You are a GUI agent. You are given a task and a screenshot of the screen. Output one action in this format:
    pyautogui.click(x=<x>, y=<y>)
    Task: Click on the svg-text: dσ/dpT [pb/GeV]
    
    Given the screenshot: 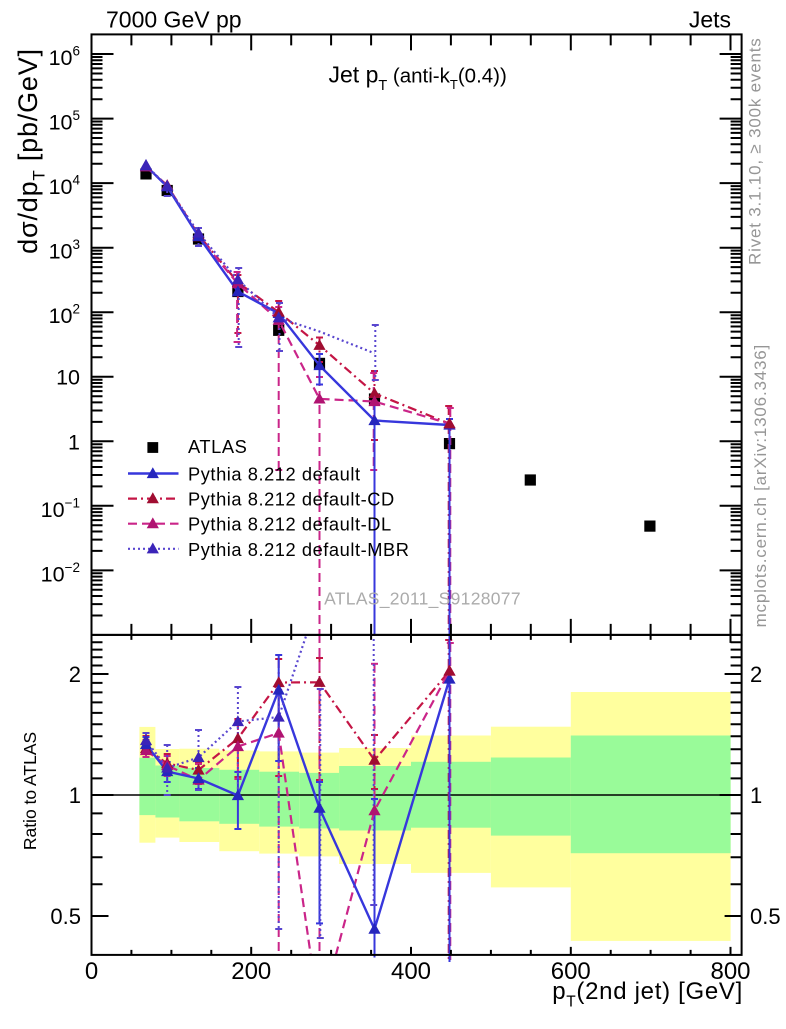 What is the action you would take?
    pyautogui.click(x=31, y=151)
    